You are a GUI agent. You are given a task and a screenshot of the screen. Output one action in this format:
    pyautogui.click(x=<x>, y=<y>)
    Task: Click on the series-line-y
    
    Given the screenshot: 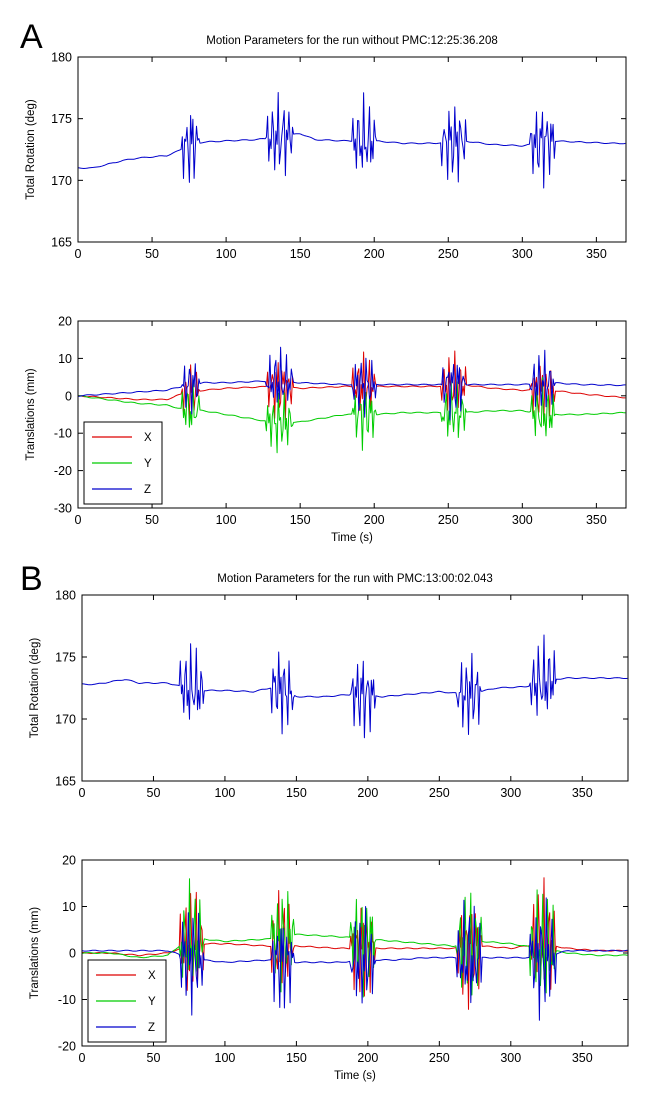 What is the action you would take?
    pyautogui.click(x=352, y=415)
    